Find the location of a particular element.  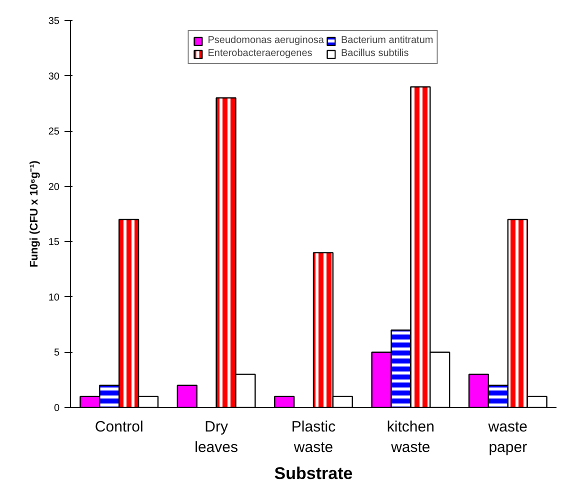

x-tick-label: Control is located at coordinates (119, 427).